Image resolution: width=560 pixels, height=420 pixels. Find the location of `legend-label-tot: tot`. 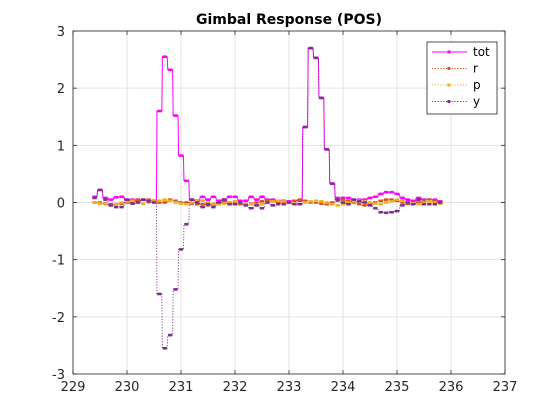

legend-label-tot: tot is located at coordinates (481, 52).